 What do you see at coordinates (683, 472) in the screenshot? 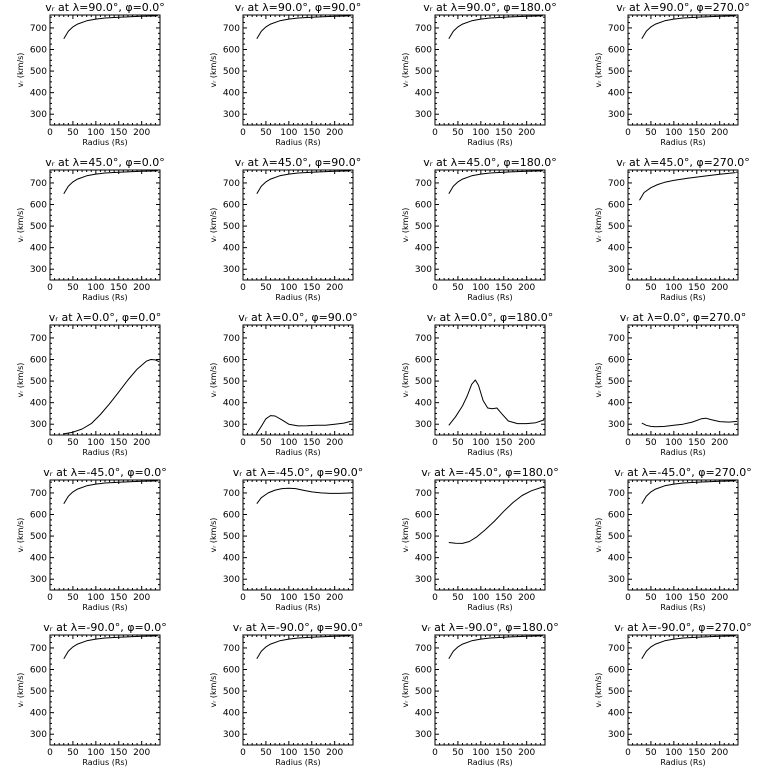
I see `chart-title: vᵣ at λ=-45.0°, φ=270.0°` at bounding box center [683, 472].